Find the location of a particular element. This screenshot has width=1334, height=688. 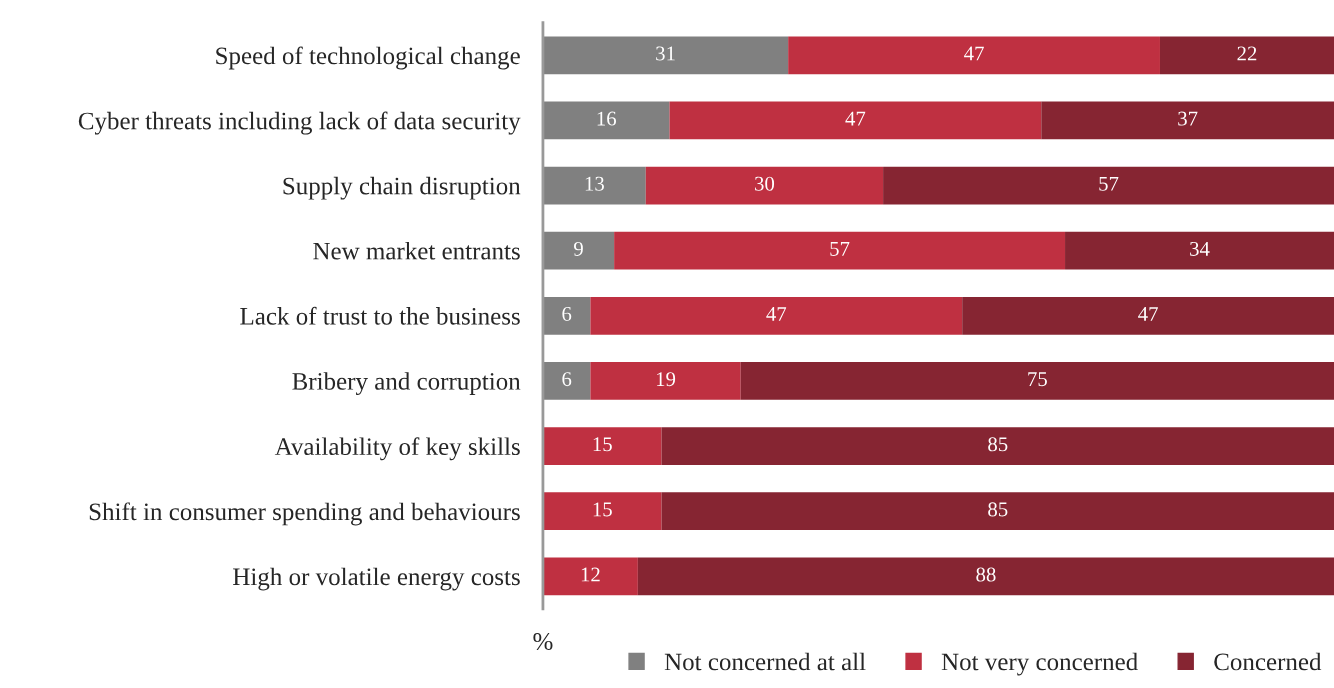

x-axis-title: % is located at coordinates (543, 641).